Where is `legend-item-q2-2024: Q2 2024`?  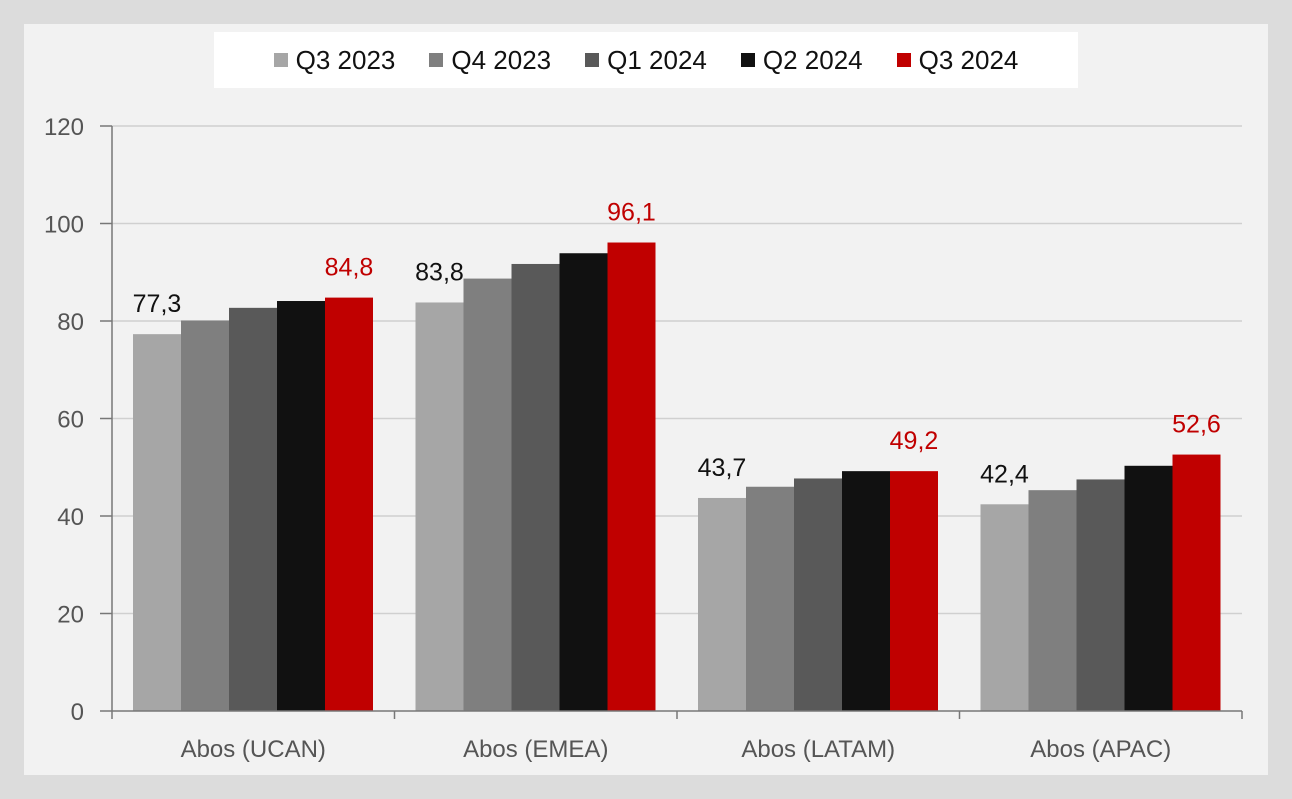 legend-item-q2-2024: Q2 2024 is located at coordinates (801, 60).